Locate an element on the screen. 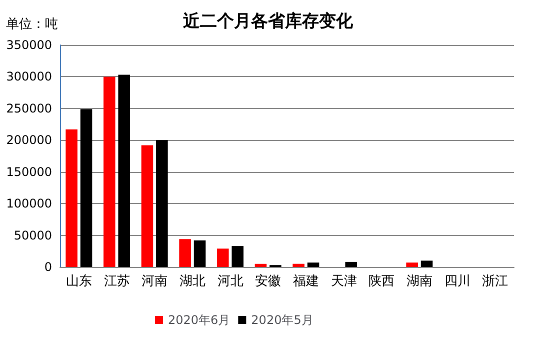 Image resolution: width=536 pixels, height=345 pixels. y-tick-label: 100000 is located at coordinates (29, 203).